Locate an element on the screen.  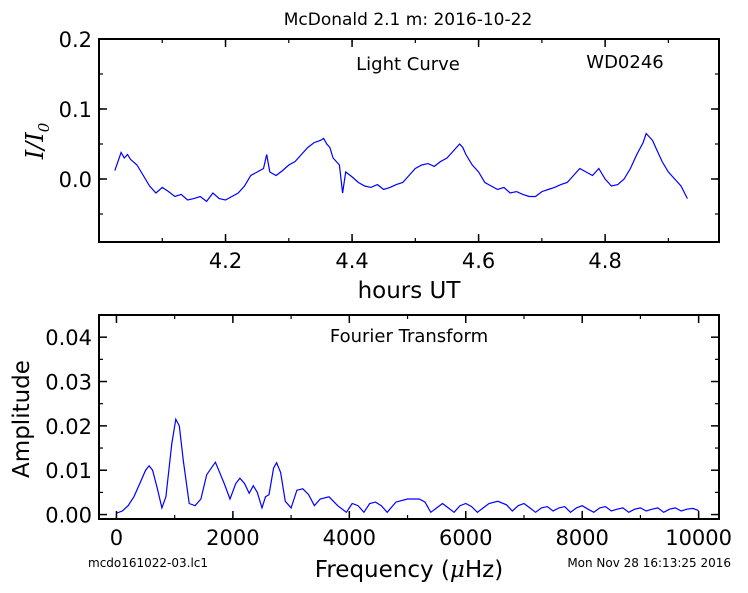
fourier-ytick-label: 0.02 is located at coordinates (68, 427).